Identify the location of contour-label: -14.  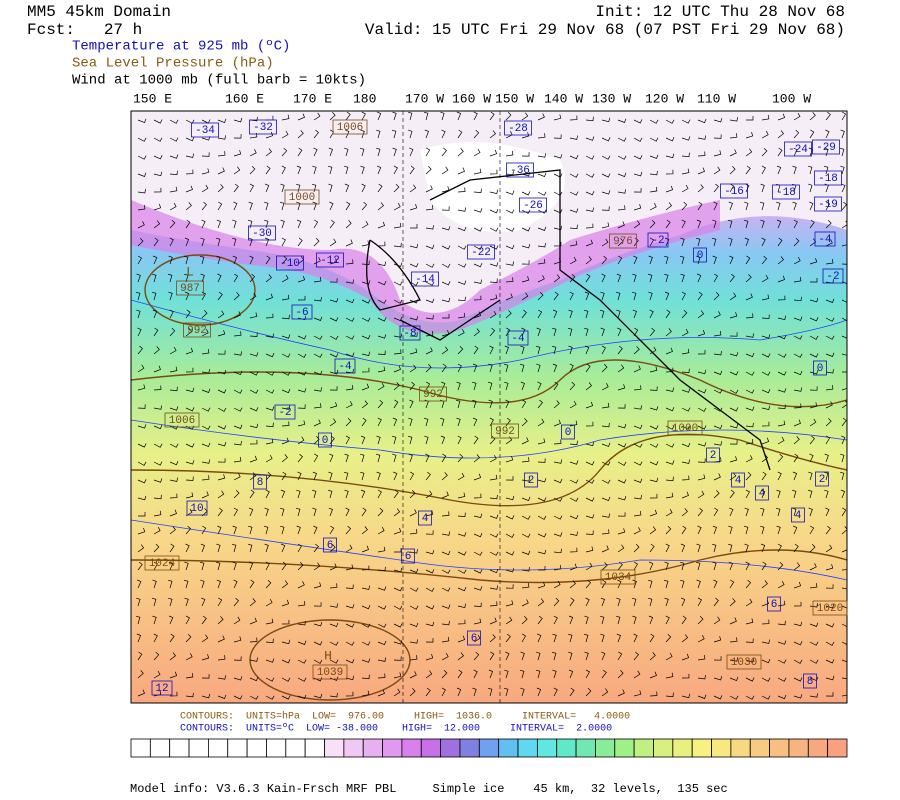
(425, 280).